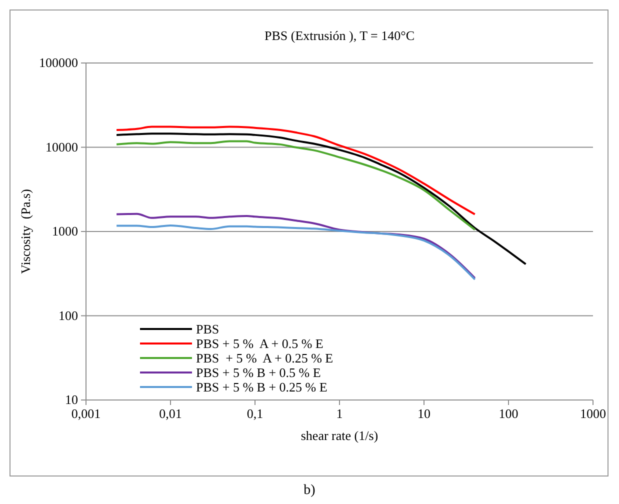 This screenshot has width=619, height=504. I want to click on legend-label: PBS, so click(208, 329).